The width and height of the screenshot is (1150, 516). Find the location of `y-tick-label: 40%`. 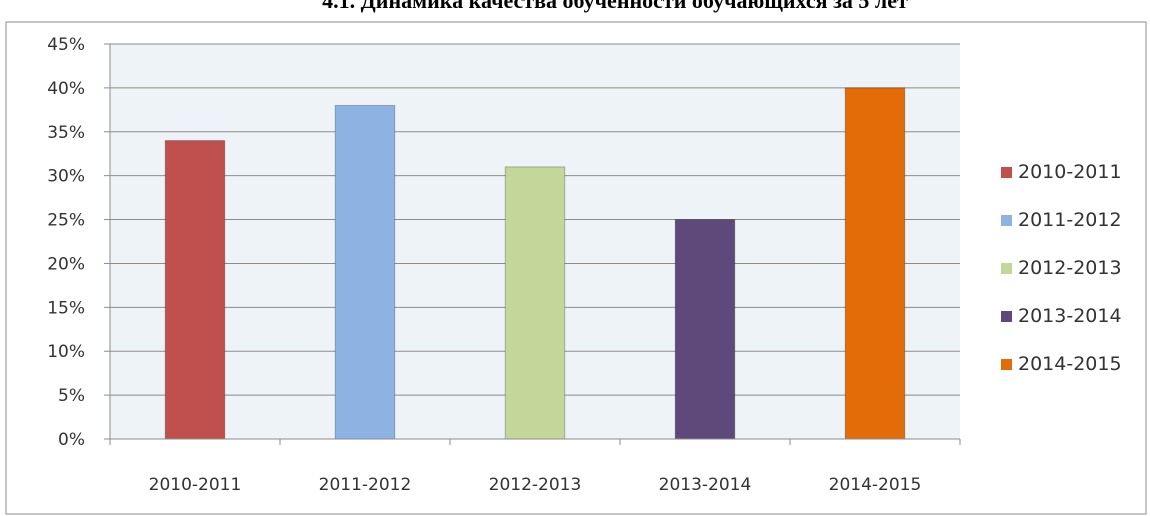

y-tick-label: 40% is located at coordinates (66, 89).